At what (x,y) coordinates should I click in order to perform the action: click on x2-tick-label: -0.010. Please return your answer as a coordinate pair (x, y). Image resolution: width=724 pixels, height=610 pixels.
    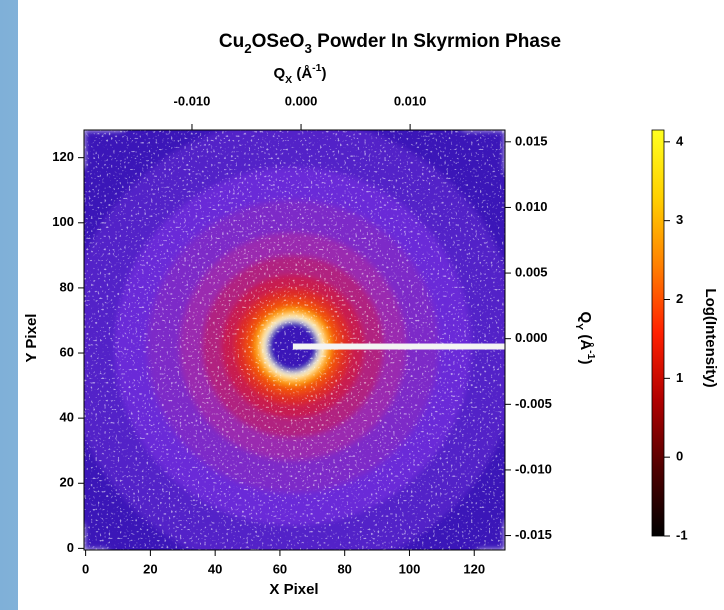
    Looking at the image, I should click on (192, 100).